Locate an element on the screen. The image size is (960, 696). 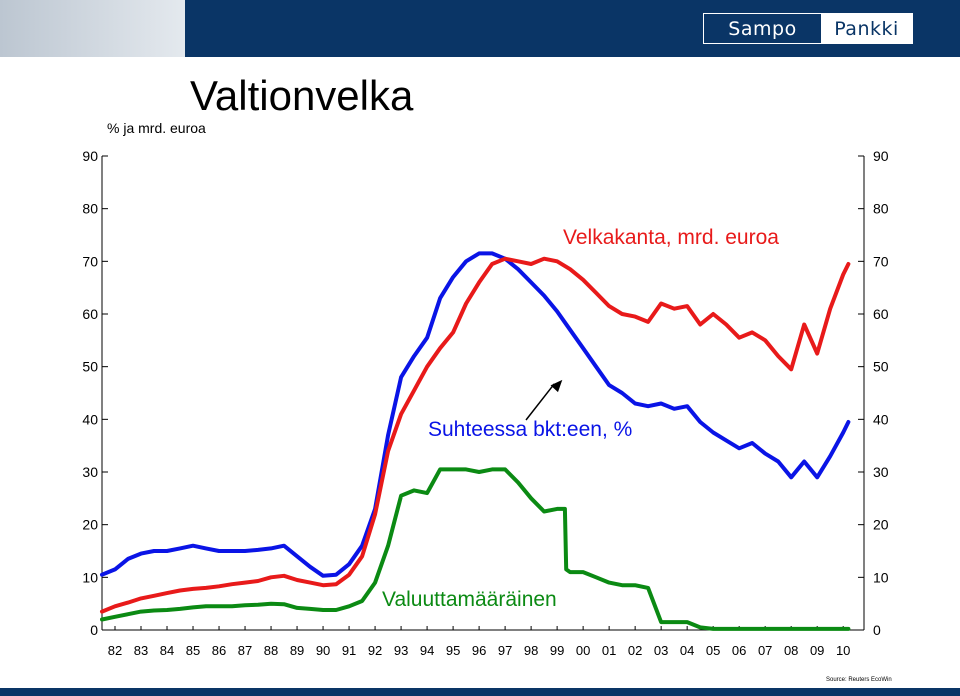
y-tick-label-right: 70 is located at coordinates (881, 261).